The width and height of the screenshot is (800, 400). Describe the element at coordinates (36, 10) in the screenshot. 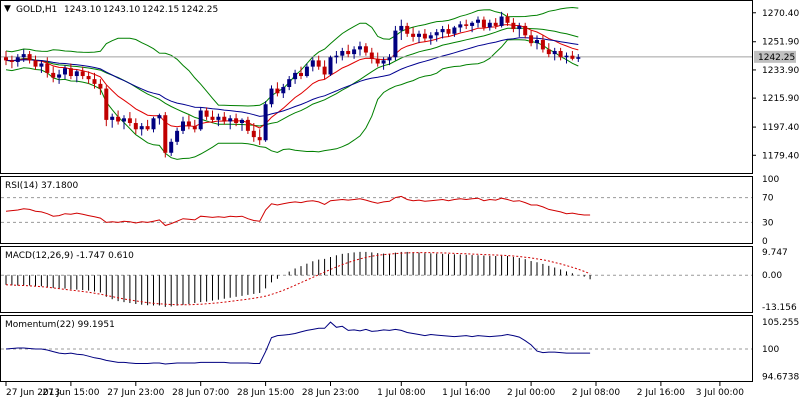

I see `symbol-label: GOLD,H1` at that location.